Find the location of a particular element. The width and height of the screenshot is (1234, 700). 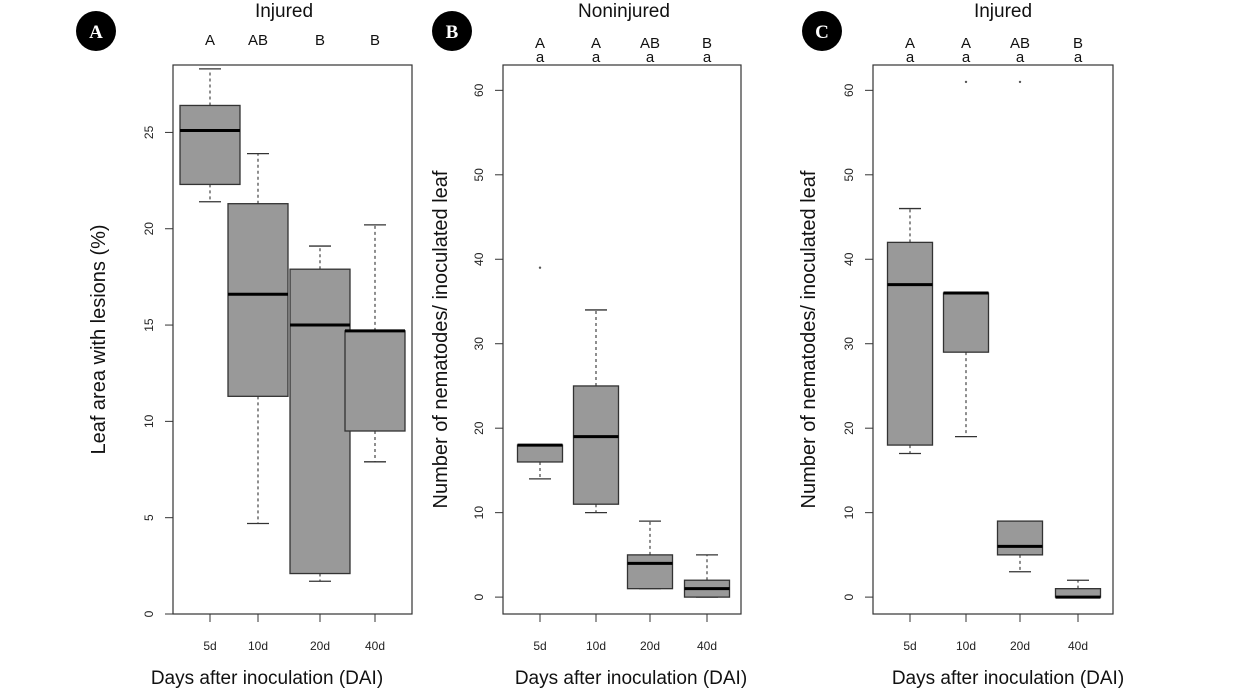

panel-A-box-10d is located at coordinates (258, 300).